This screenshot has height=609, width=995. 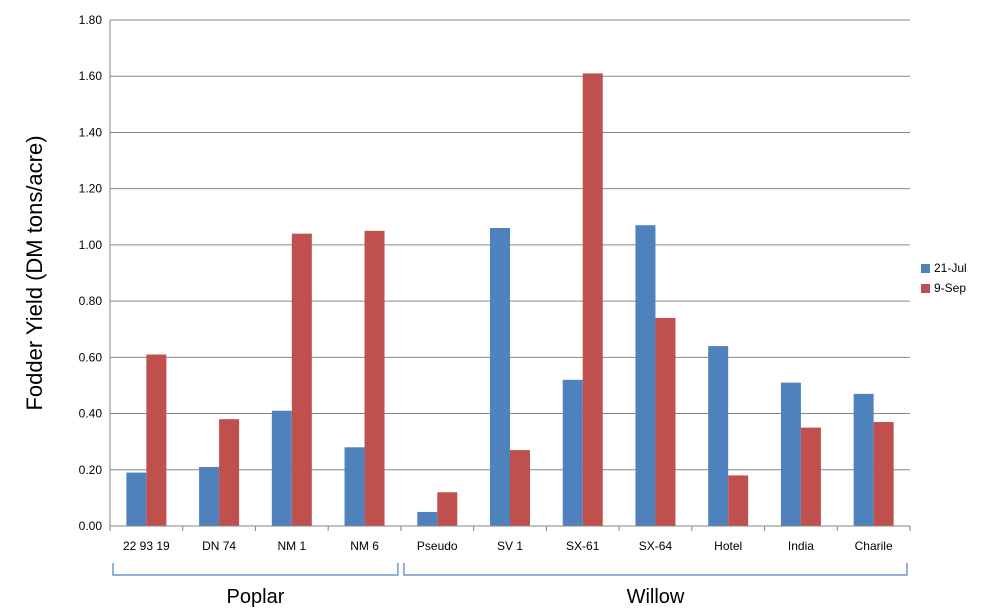 What do you see at coordinates (950, 268) in the screenshot?
I see `legend-label: 21-Jul` at bounding box center [950, 268].